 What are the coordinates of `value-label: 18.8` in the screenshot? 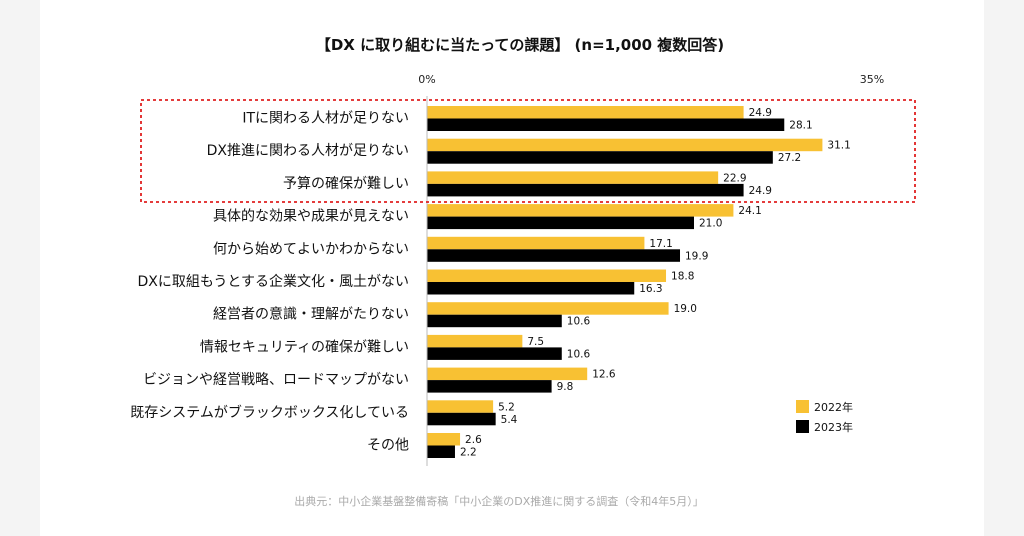 It's located at (682, 277).